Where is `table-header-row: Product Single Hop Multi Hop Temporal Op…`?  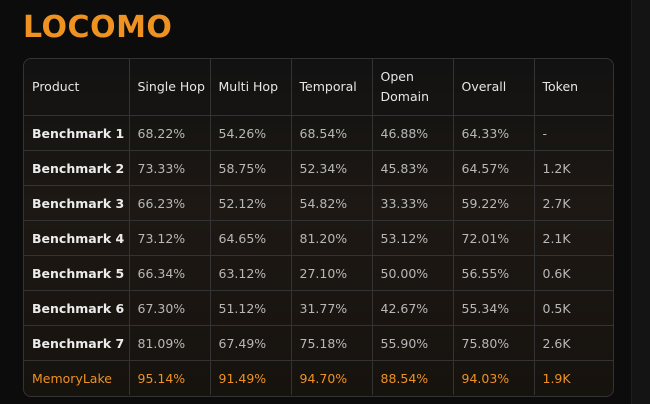
table-header-row: Product Single Hop Multi Hop Temporal Op… is located at coordinates (318, 87).